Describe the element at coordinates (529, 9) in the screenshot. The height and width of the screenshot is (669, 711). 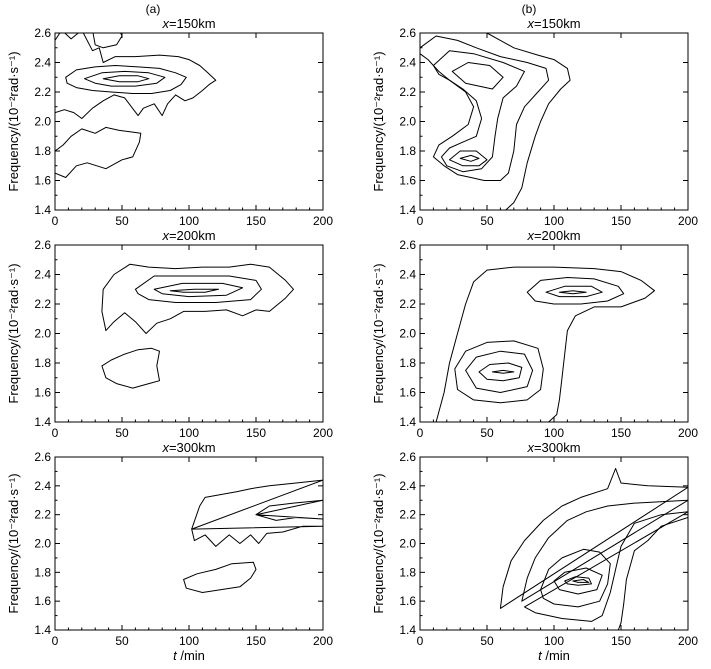
I see `panel-label-b: (b)` at that location.